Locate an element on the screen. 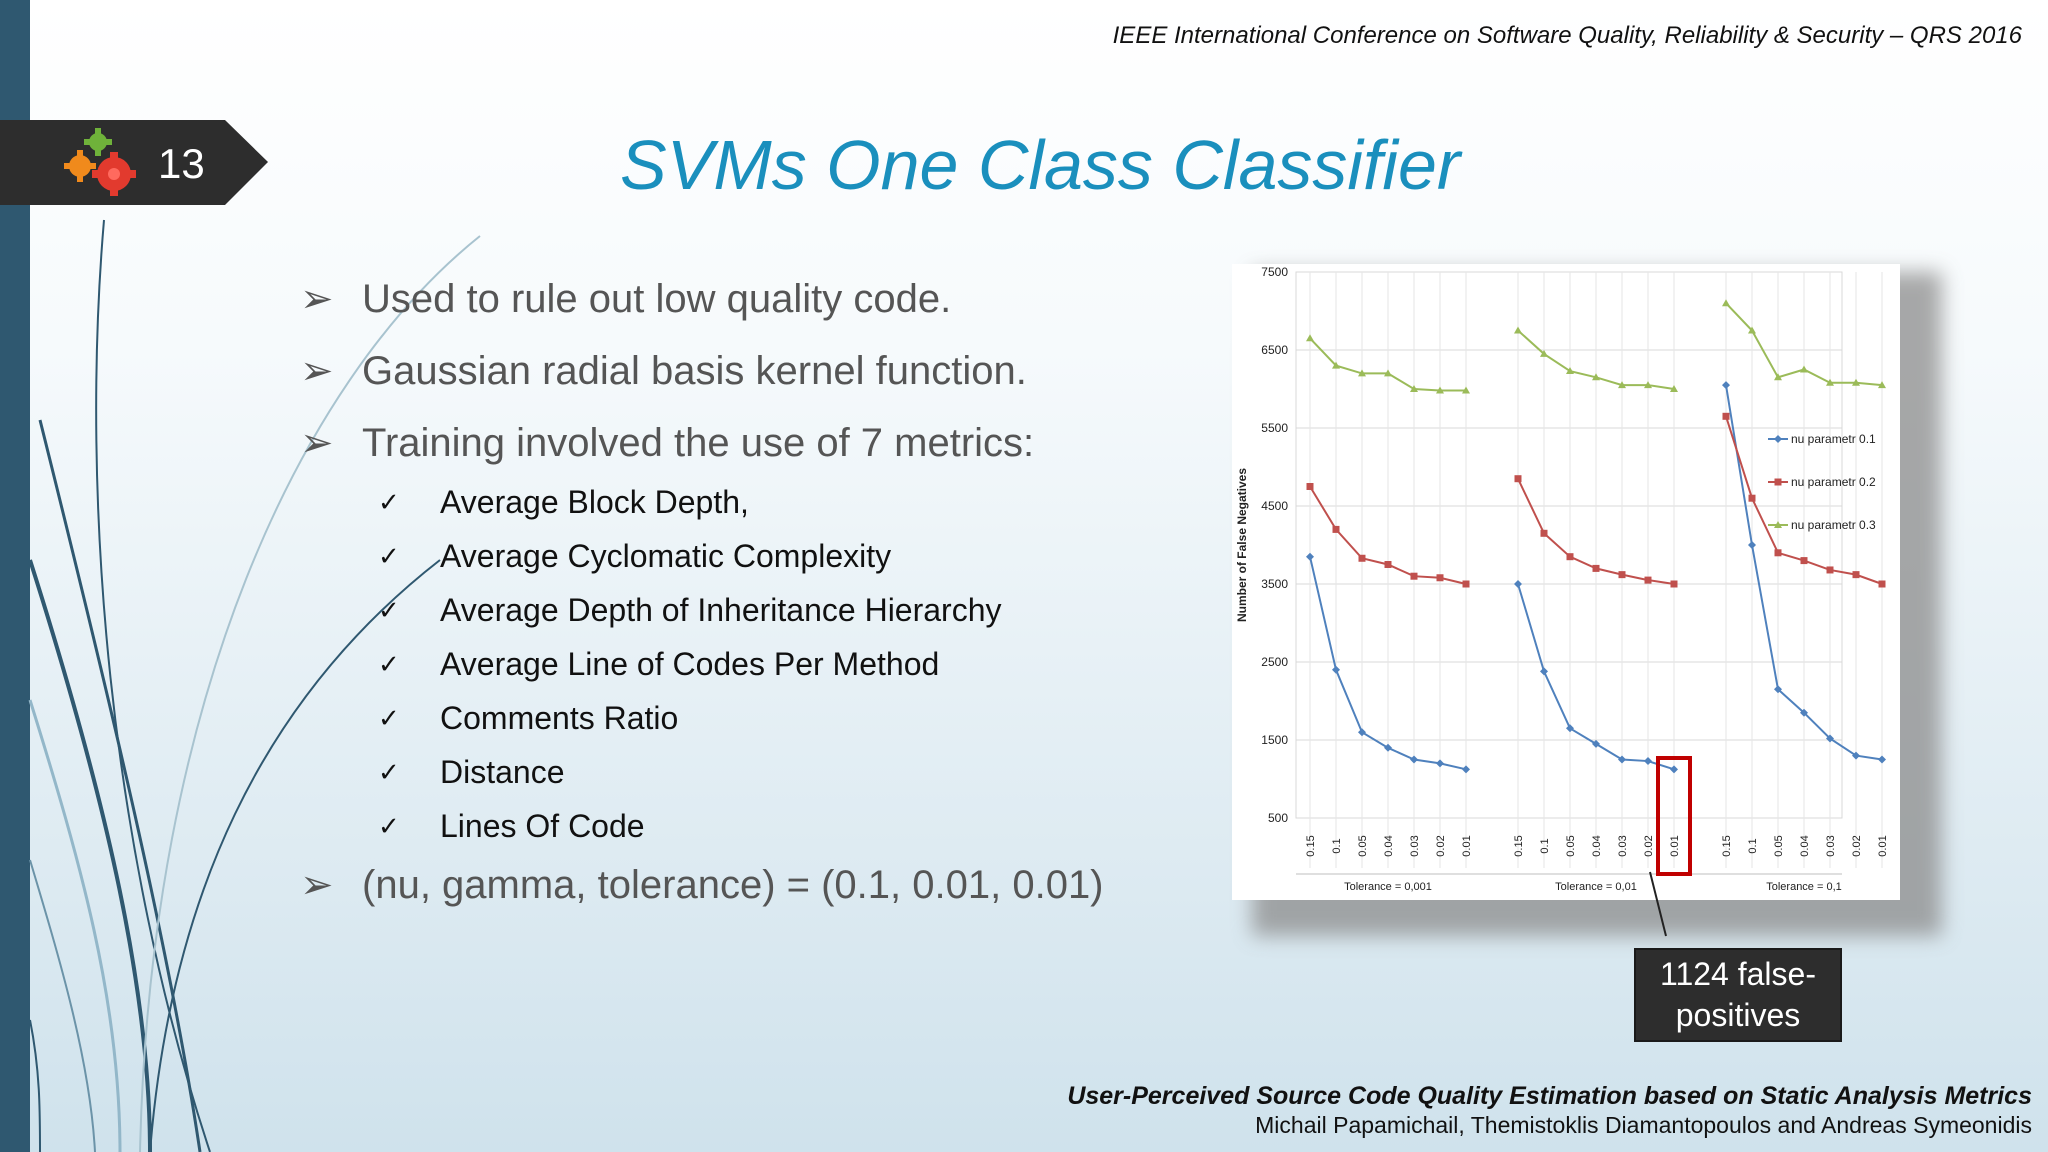  bullet-item: ➢ Gaussian radial basis kernel function. is located at coordinates (663, 371).